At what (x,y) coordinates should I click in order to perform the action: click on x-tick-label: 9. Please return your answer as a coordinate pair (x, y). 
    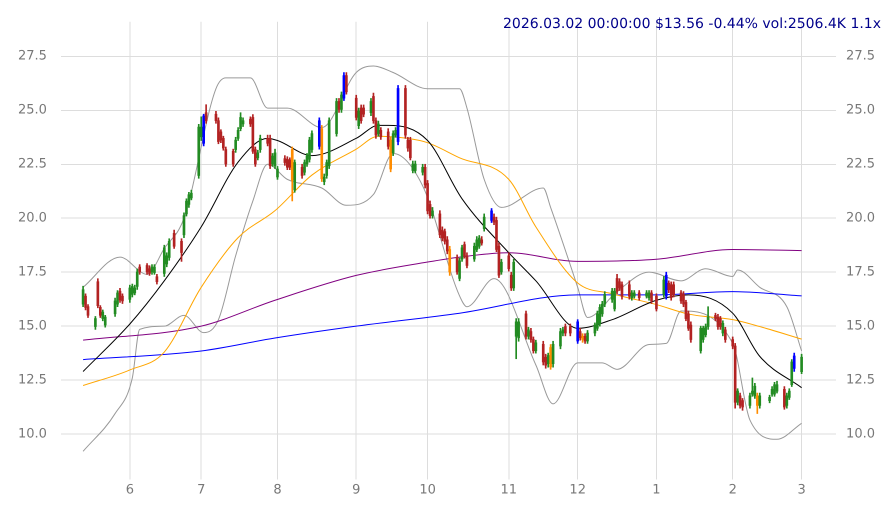
    Looking at the image, I should click on (356, 490).